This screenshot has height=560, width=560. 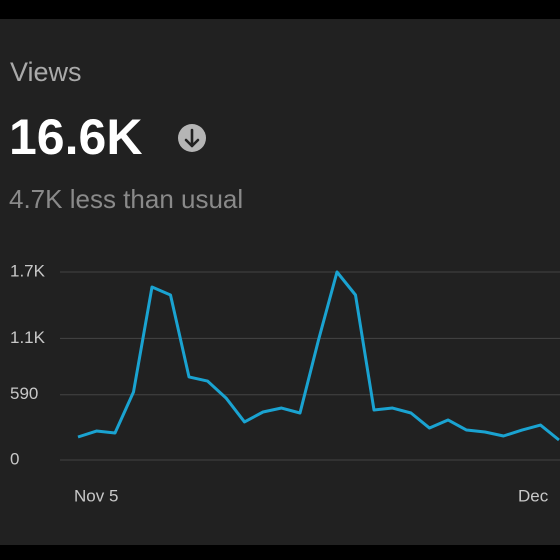 What do you see at coordinates (75, 137) in the screenshot?
I see `metric-value: 16.6K` at bounding box center [75, 137].